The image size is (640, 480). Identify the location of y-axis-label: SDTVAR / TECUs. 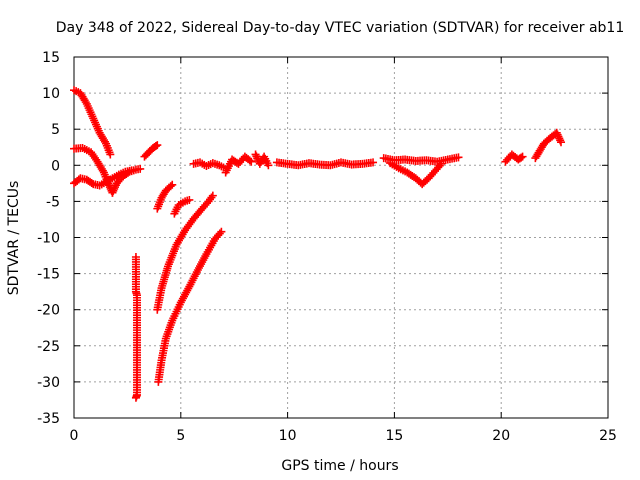
(14, 238).